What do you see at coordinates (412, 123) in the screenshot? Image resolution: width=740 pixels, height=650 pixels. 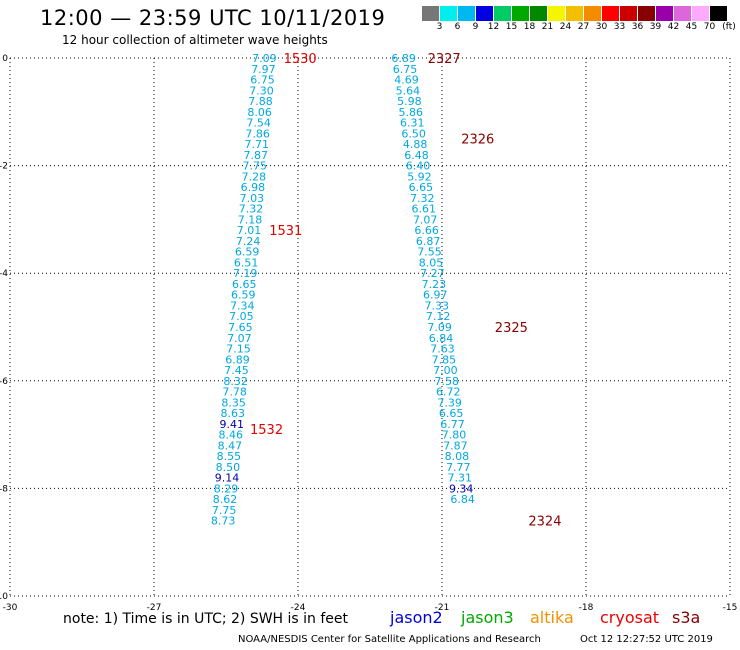 I see `wave-height-label: 6.31` at bounding box center [412, 123].